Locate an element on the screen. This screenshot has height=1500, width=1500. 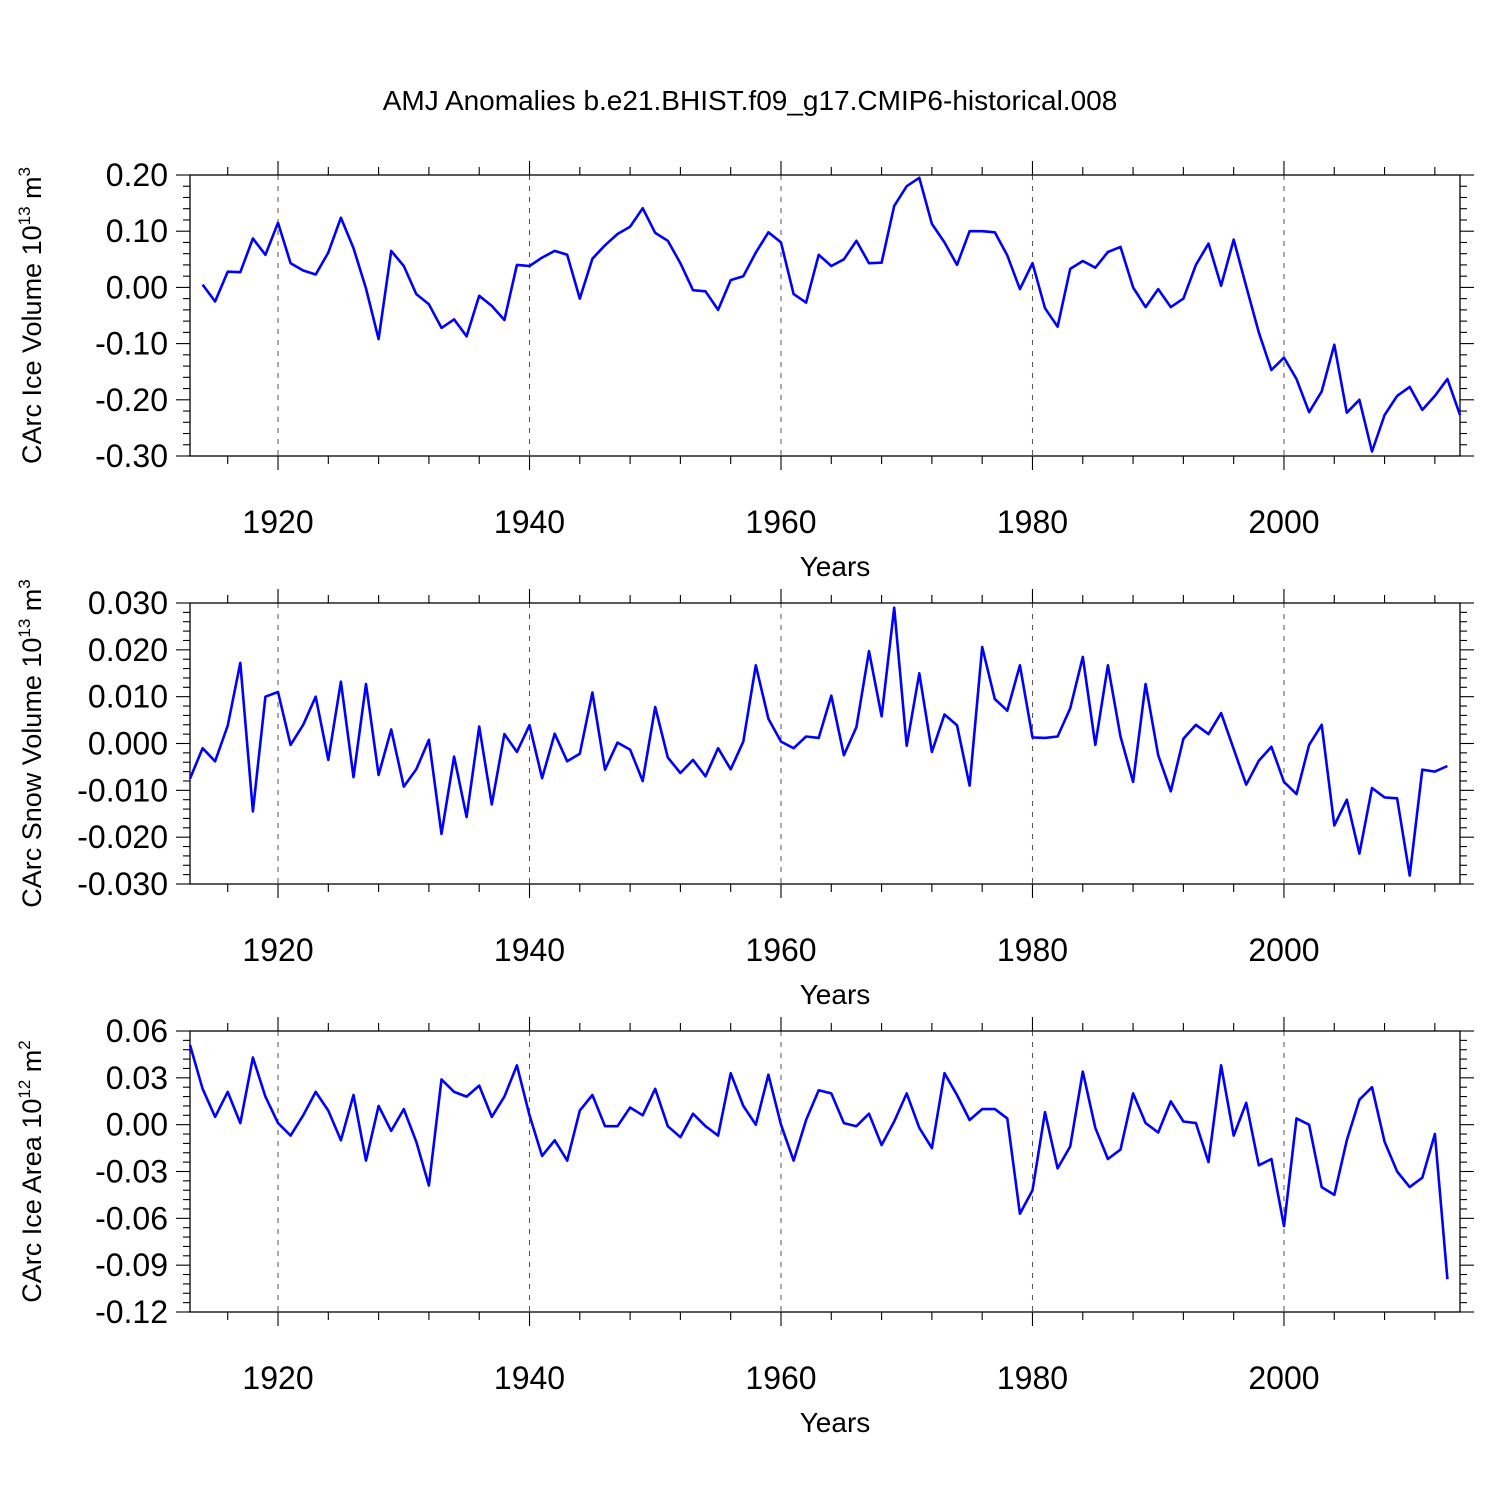
y-tick-label: -0.10 is located at coordinates (131, 344).